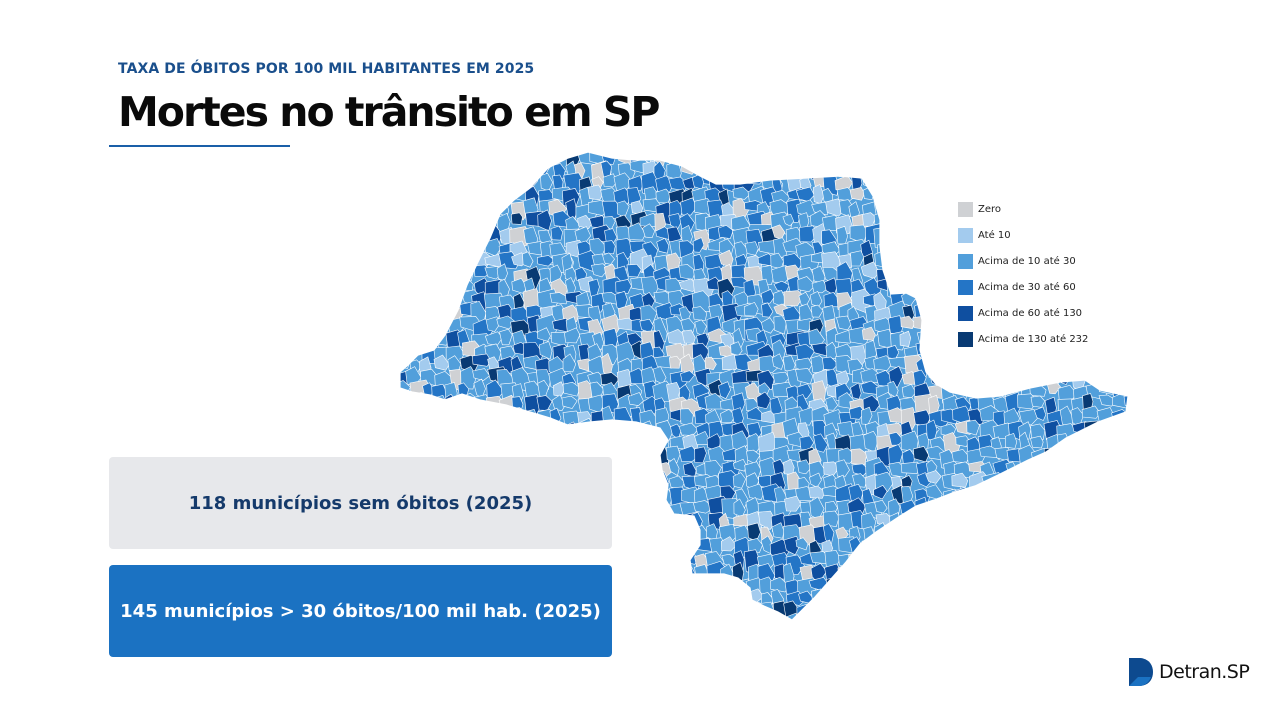 The height and width of the screenshot is (720, 1280). Describe the element at coordinates (1033, 339) in the screenshot. I see `legend-label: Acima de 130 até 232` at that location.